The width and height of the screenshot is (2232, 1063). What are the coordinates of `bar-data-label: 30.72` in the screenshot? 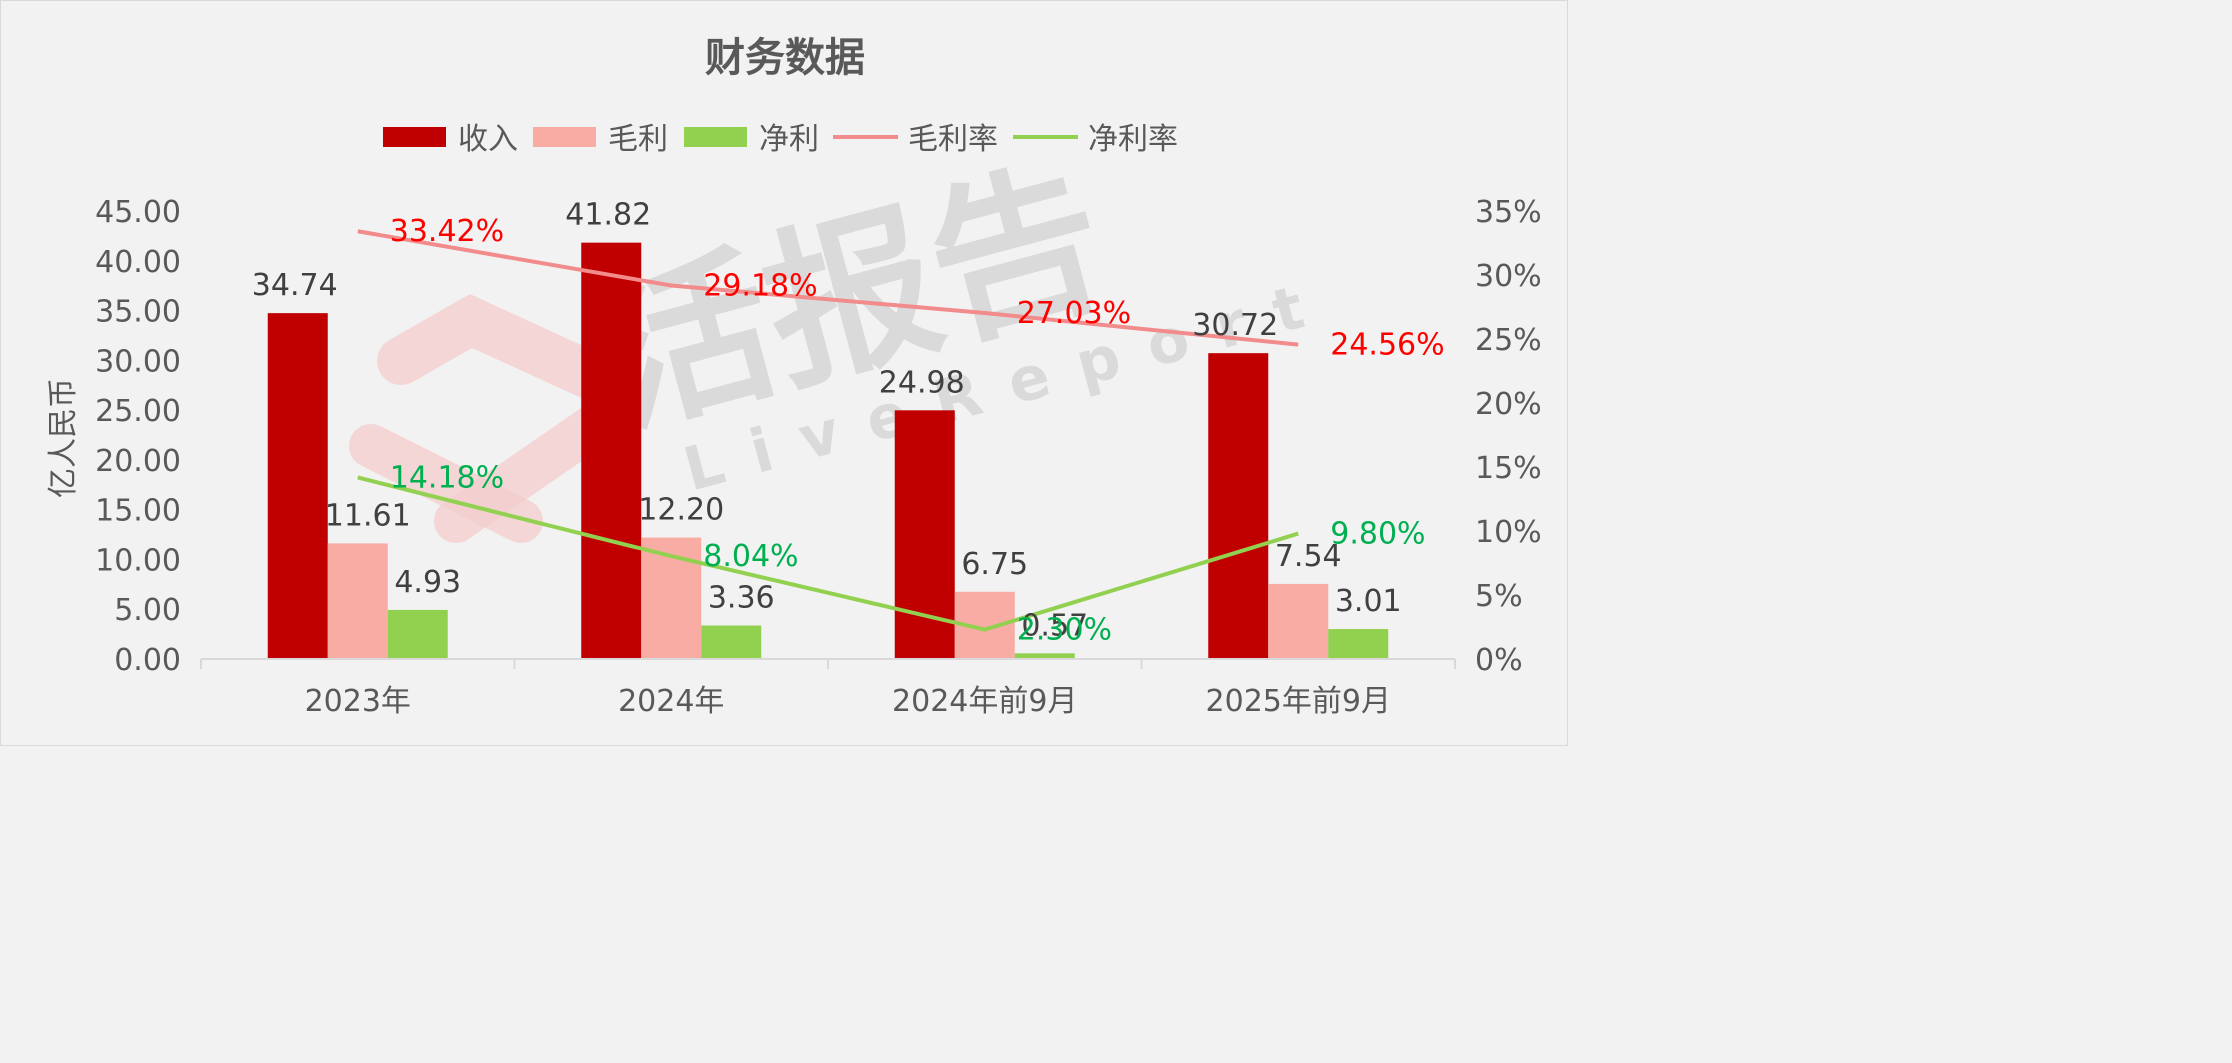 It's located at (1235, 325).